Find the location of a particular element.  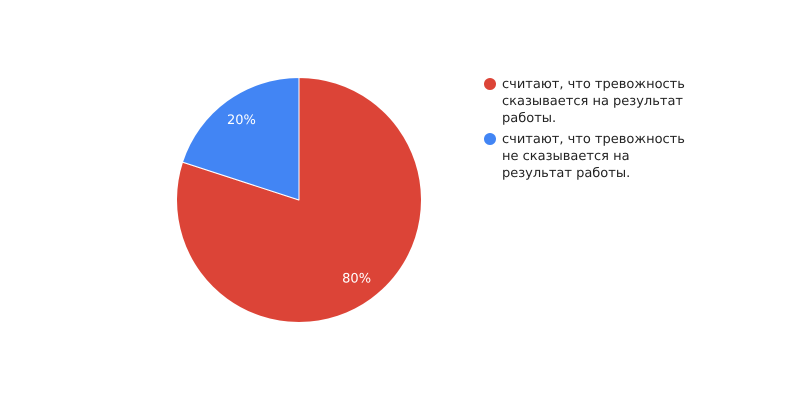

legend-label: считают, что тревожность сказывается на результат работы. is located at coordinates (594, 101).